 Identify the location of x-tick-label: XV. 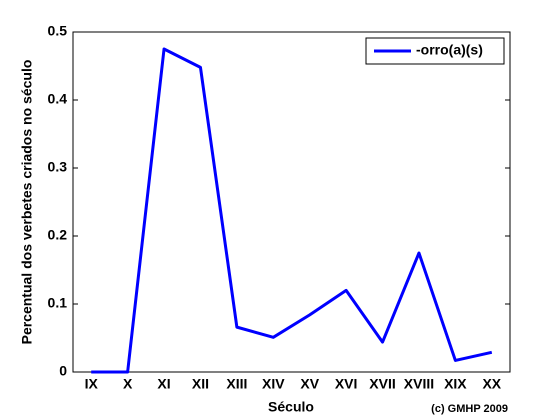
(309, 384).